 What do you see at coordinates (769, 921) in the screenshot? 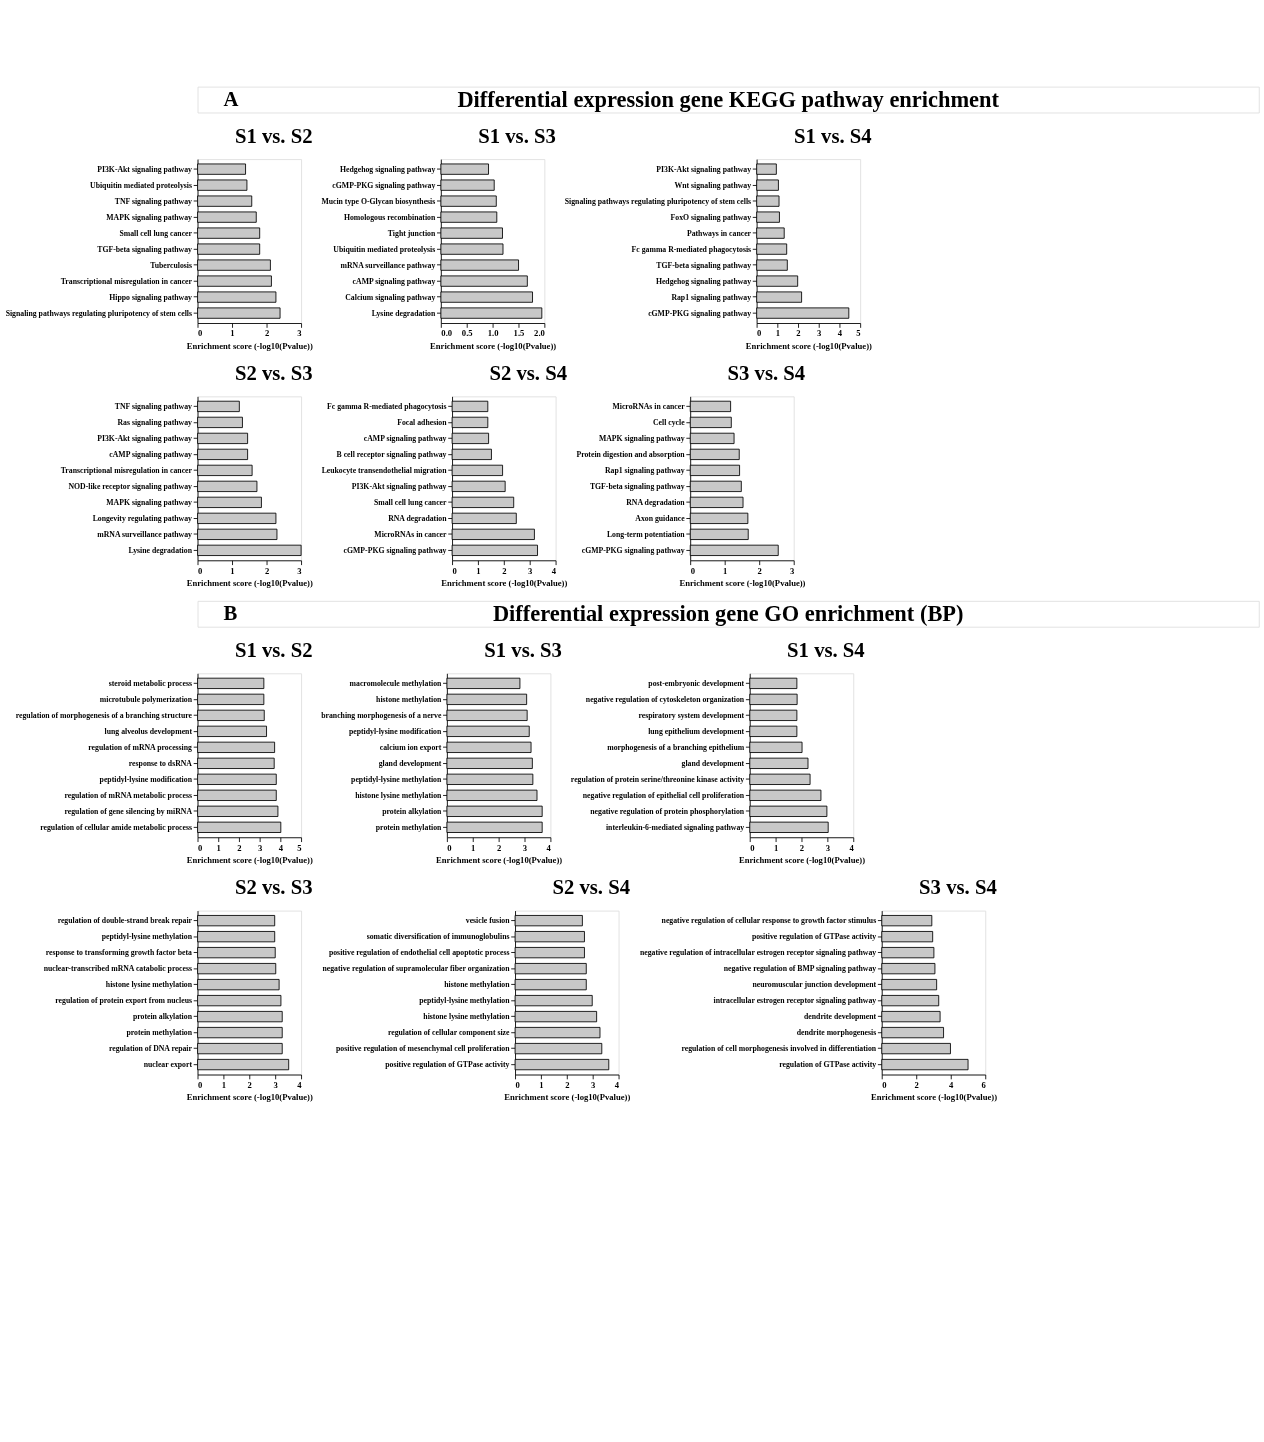
I see `y-tick-label: negative regulation of cellular response to growth factor stimulus` at bounding box center [769, 921].